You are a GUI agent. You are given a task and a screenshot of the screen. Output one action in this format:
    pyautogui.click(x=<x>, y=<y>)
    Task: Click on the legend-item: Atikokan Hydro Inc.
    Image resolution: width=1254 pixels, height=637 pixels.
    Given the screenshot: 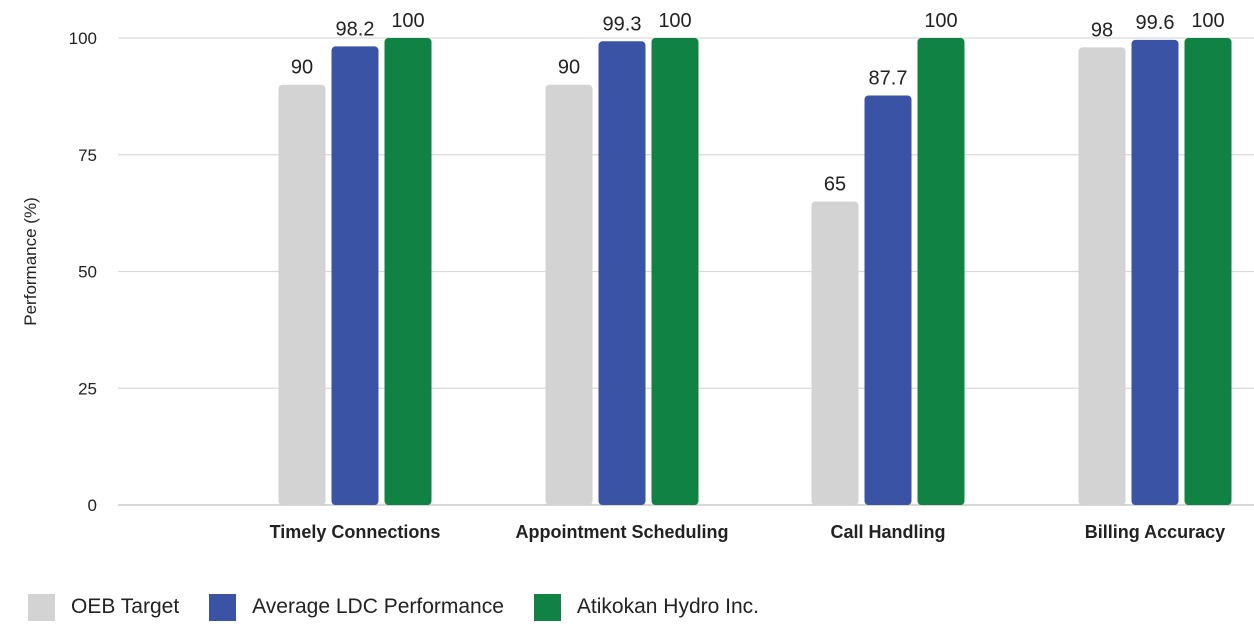 What is the action you would take?
    pyautogui.click(x=646, y=607)
    